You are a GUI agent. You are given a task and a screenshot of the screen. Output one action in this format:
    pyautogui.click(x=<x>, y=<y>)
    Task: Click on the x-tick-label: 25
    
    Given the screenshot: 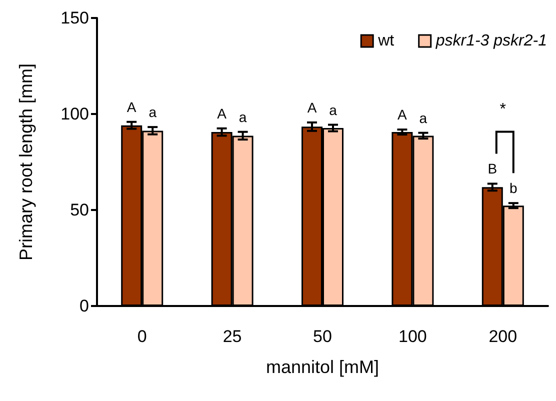 What is the action you would take?
    pyautogui.click(x=232, y=336)
    